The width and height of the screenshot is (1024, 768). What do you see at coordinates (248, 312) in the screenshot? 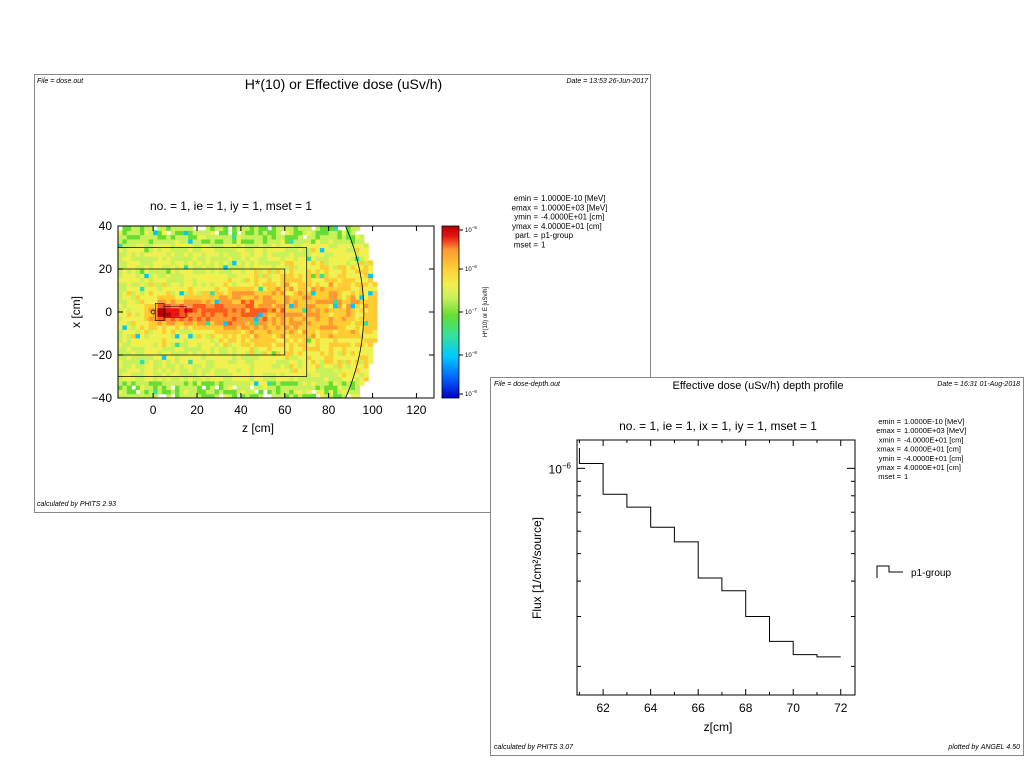
I see `heatmap-cells` at bounding box center [248, 312].